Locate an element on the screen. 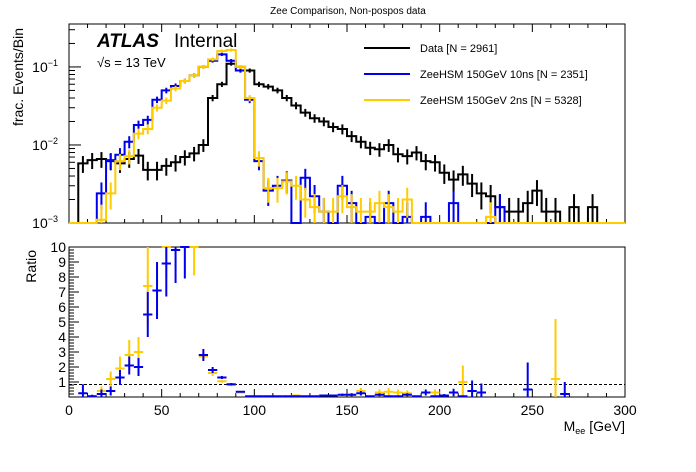 The image size is (696, 472). main-y-tick-label: 10⁻² is located at coordinates (45, 144).